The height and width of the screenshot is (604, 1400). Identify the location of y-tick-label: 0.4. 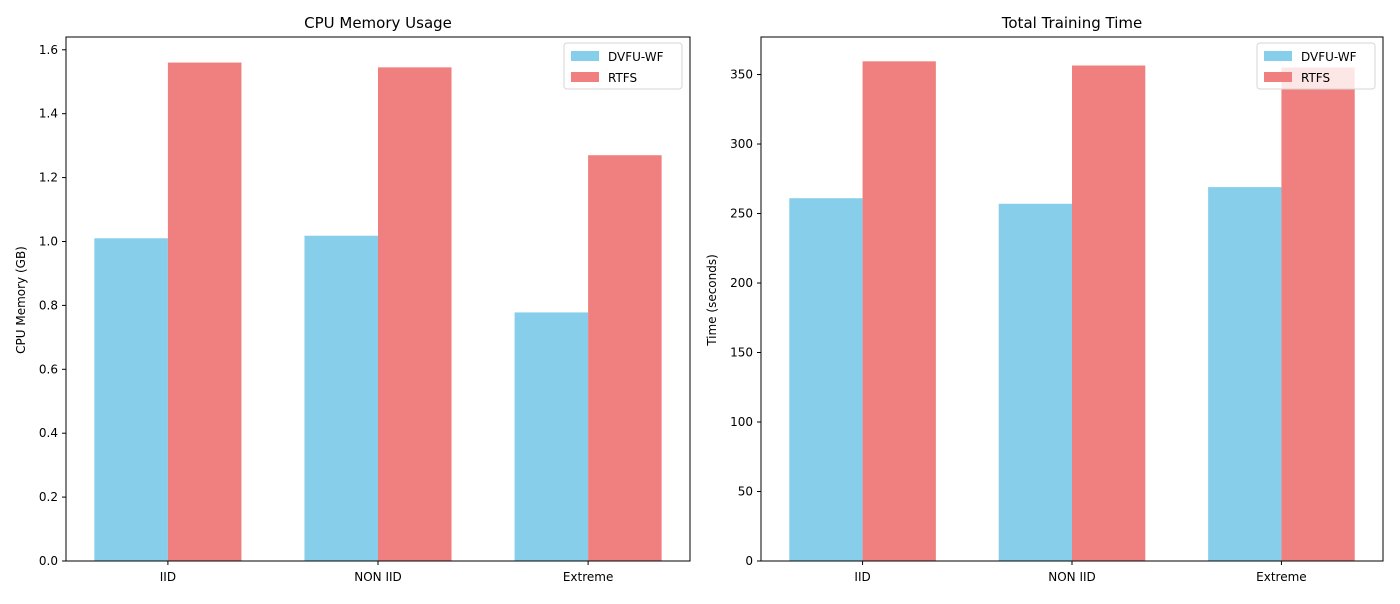
(48, 433).